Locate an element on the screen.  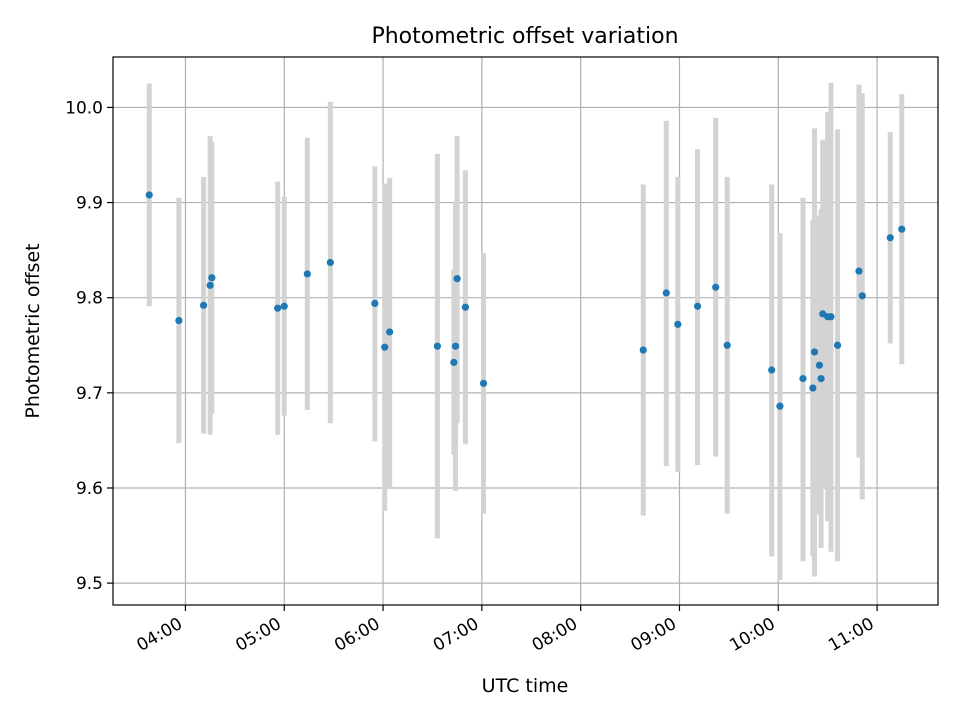
y-tick-label: 9.5 is located at coordinates (89, 584).